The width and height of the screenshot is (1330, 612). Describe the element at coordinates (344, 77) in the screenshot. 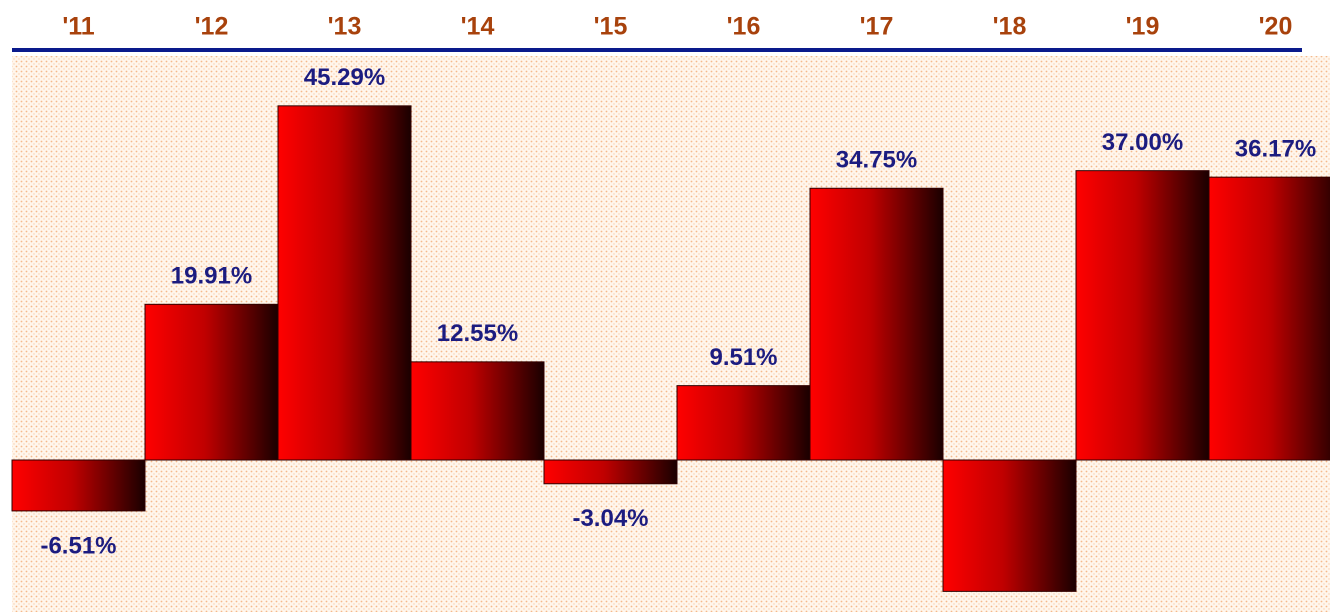

I see `value-label: 45.29%` at that location.